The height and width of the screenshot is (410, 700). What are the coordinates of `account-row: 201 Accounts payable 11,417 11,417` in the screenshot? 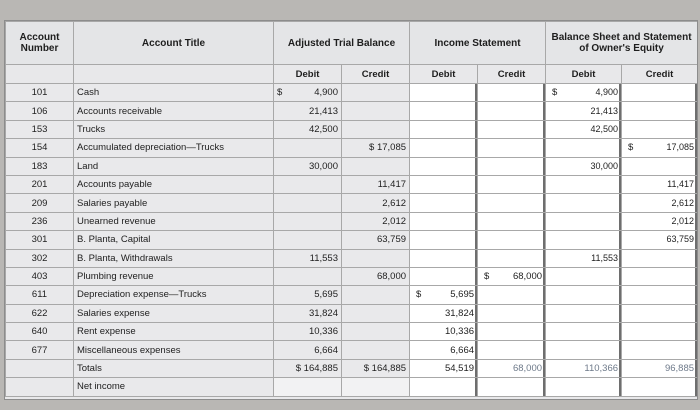 It's located at (351, 184).